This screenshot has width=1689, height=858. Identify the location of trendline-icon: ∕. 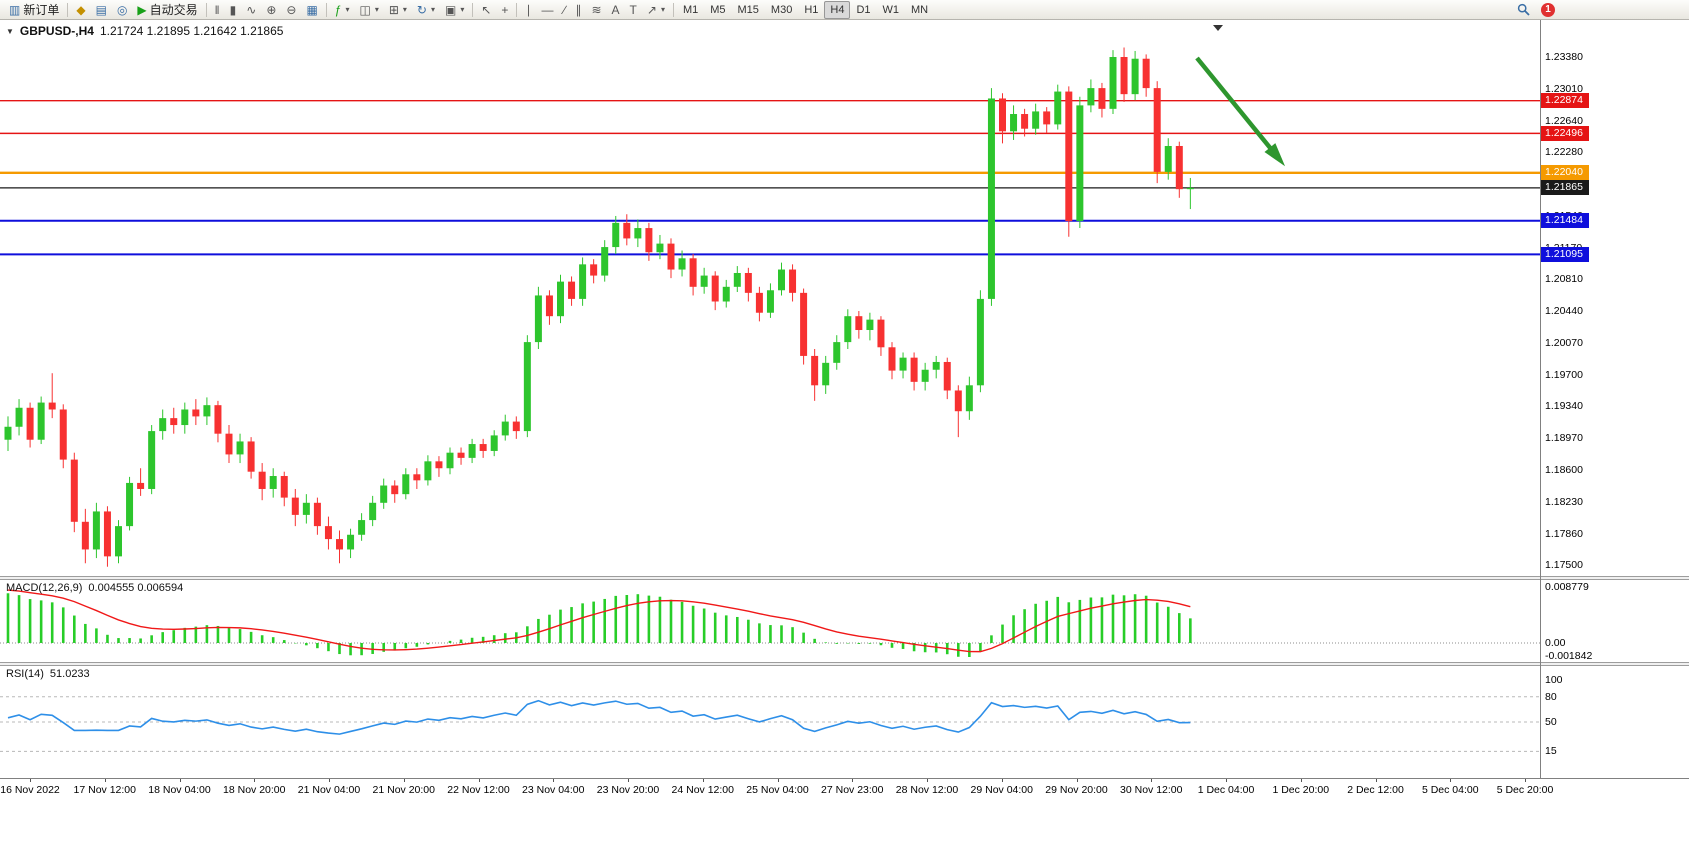
(564, 9).